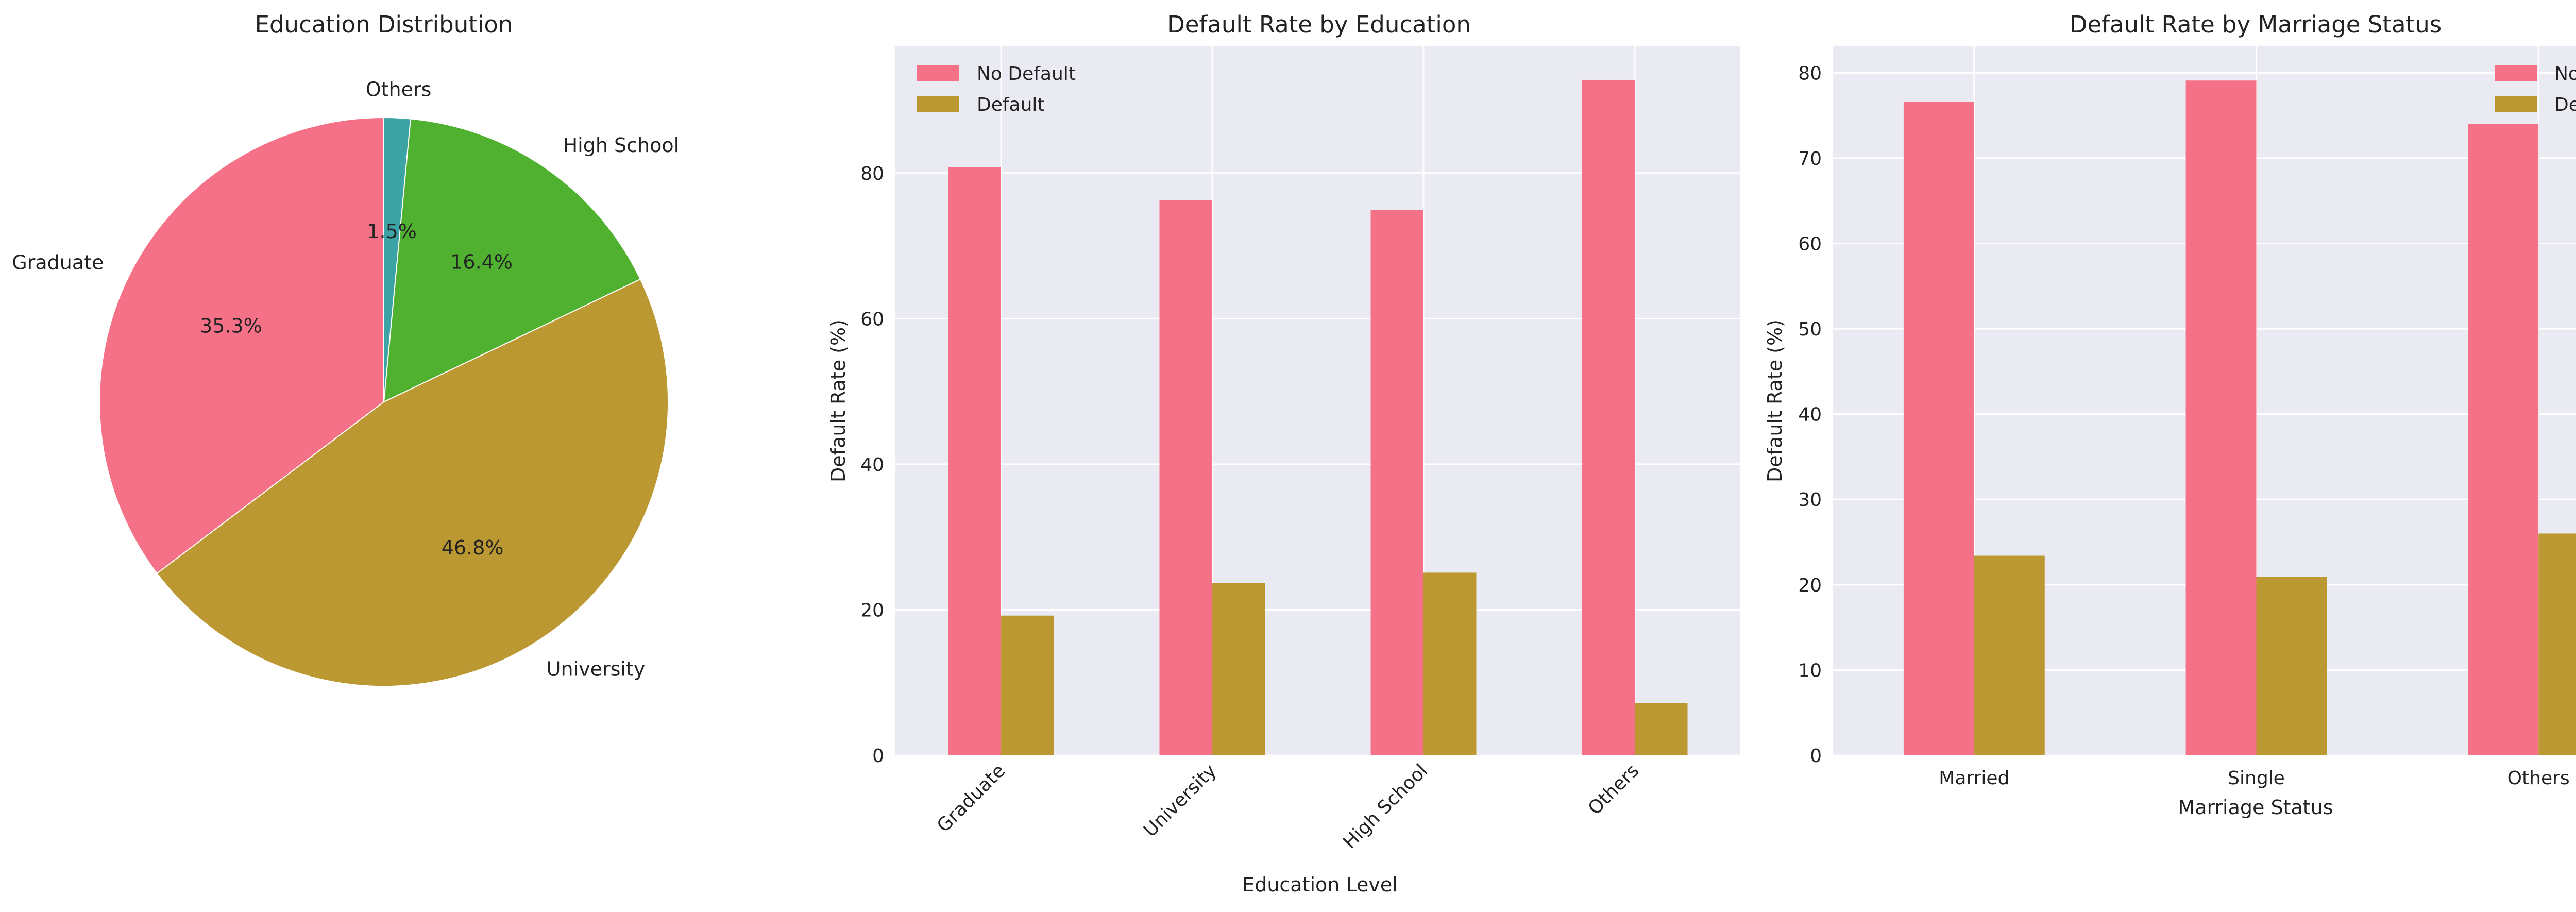 Image resolution: width=2576 pixels, height=912 pixels. I want to click on bar2-legend-swatch-no-default, so click(2516, 73).